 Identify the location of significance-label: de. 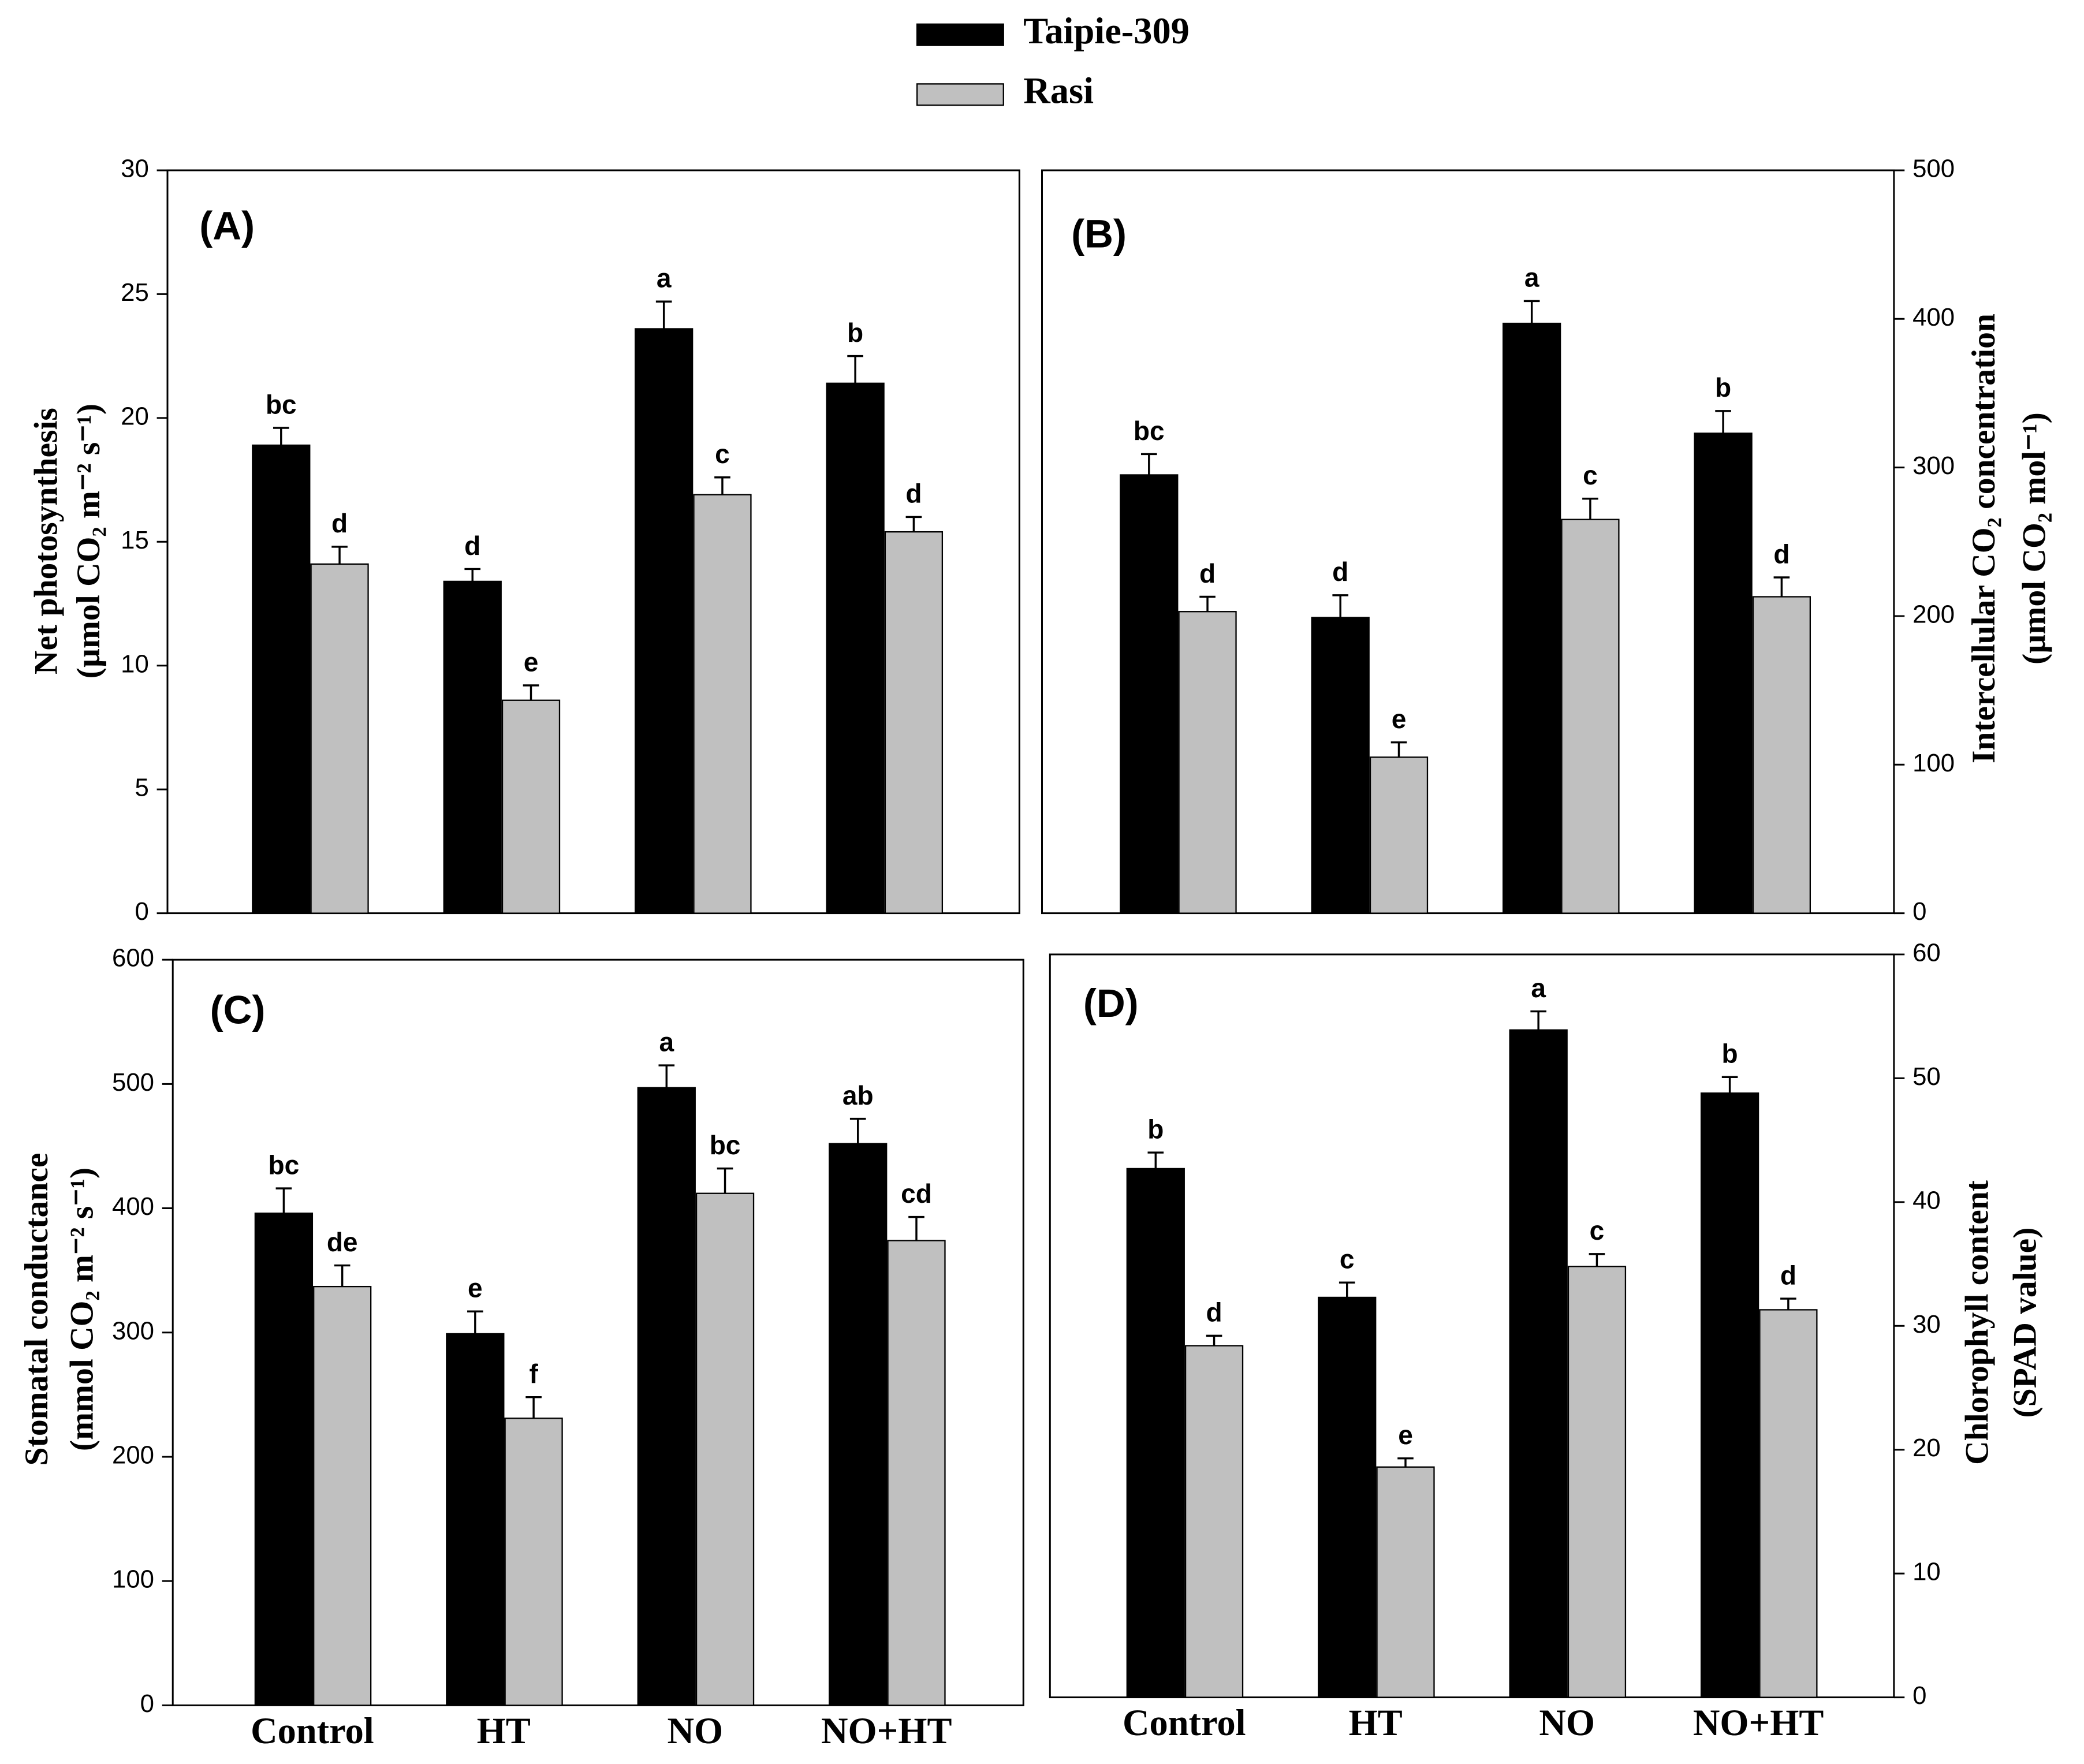
(342, 1242).